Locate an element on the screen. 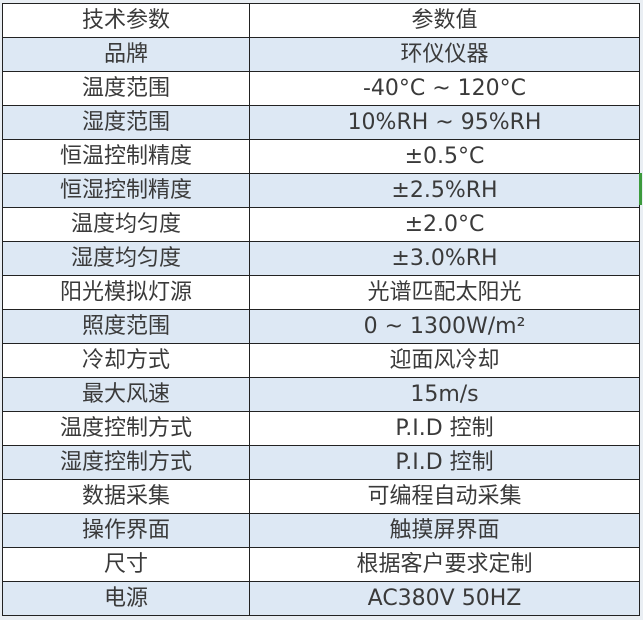 The image size is (643, 620). table-row: 温度范围 -40°C ~ 120°C is located at coordinates (321, 88).